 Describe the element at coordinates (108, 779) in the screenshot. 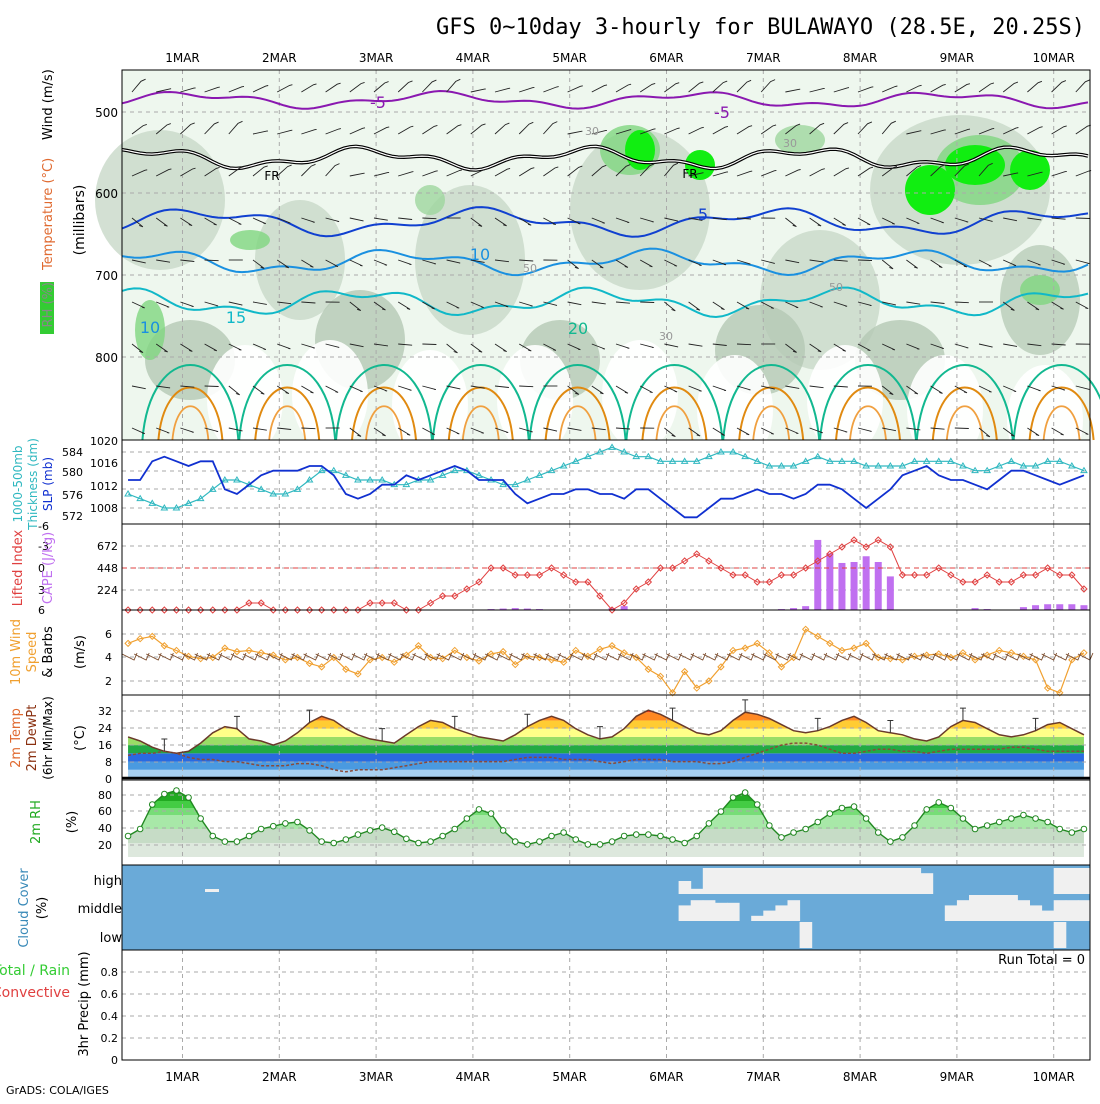

I see `temp-tick: 0` at that location.